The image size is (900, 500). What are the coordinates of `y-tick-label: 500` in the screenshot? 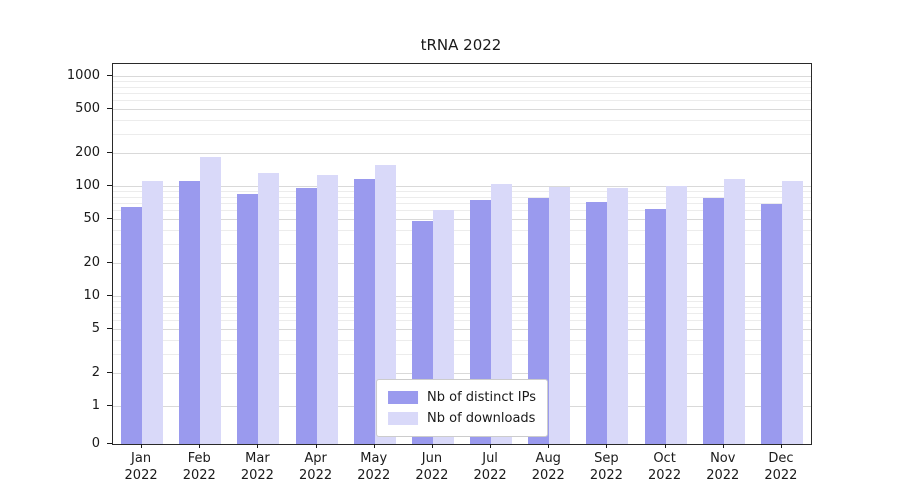 It's located at (87, 109).